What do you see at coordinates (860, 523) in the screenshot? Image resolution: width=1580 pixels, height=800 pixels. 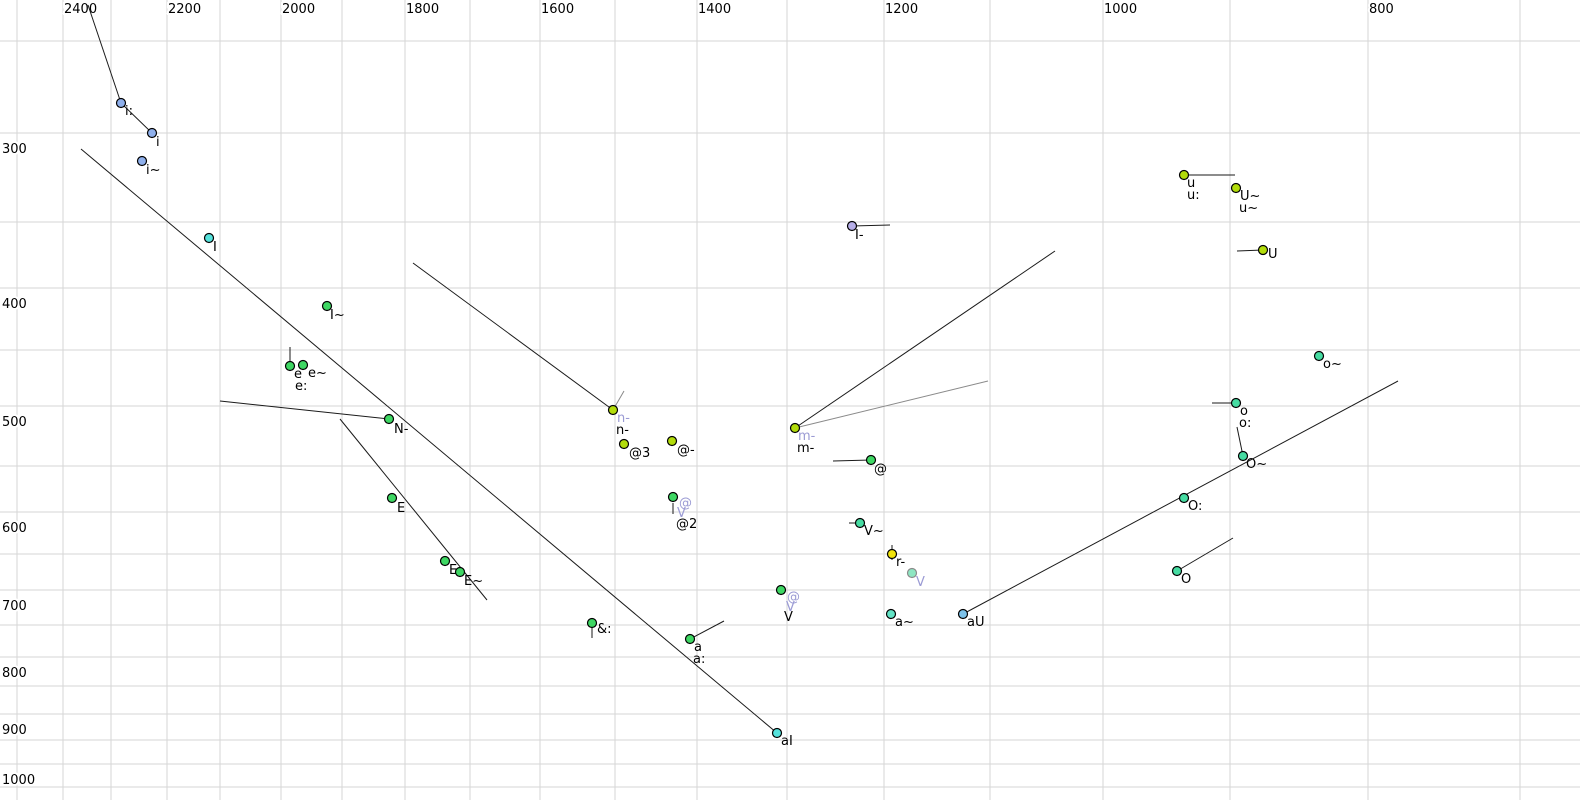 I see `vowel-point-V~` at bounding box center [860, 523].